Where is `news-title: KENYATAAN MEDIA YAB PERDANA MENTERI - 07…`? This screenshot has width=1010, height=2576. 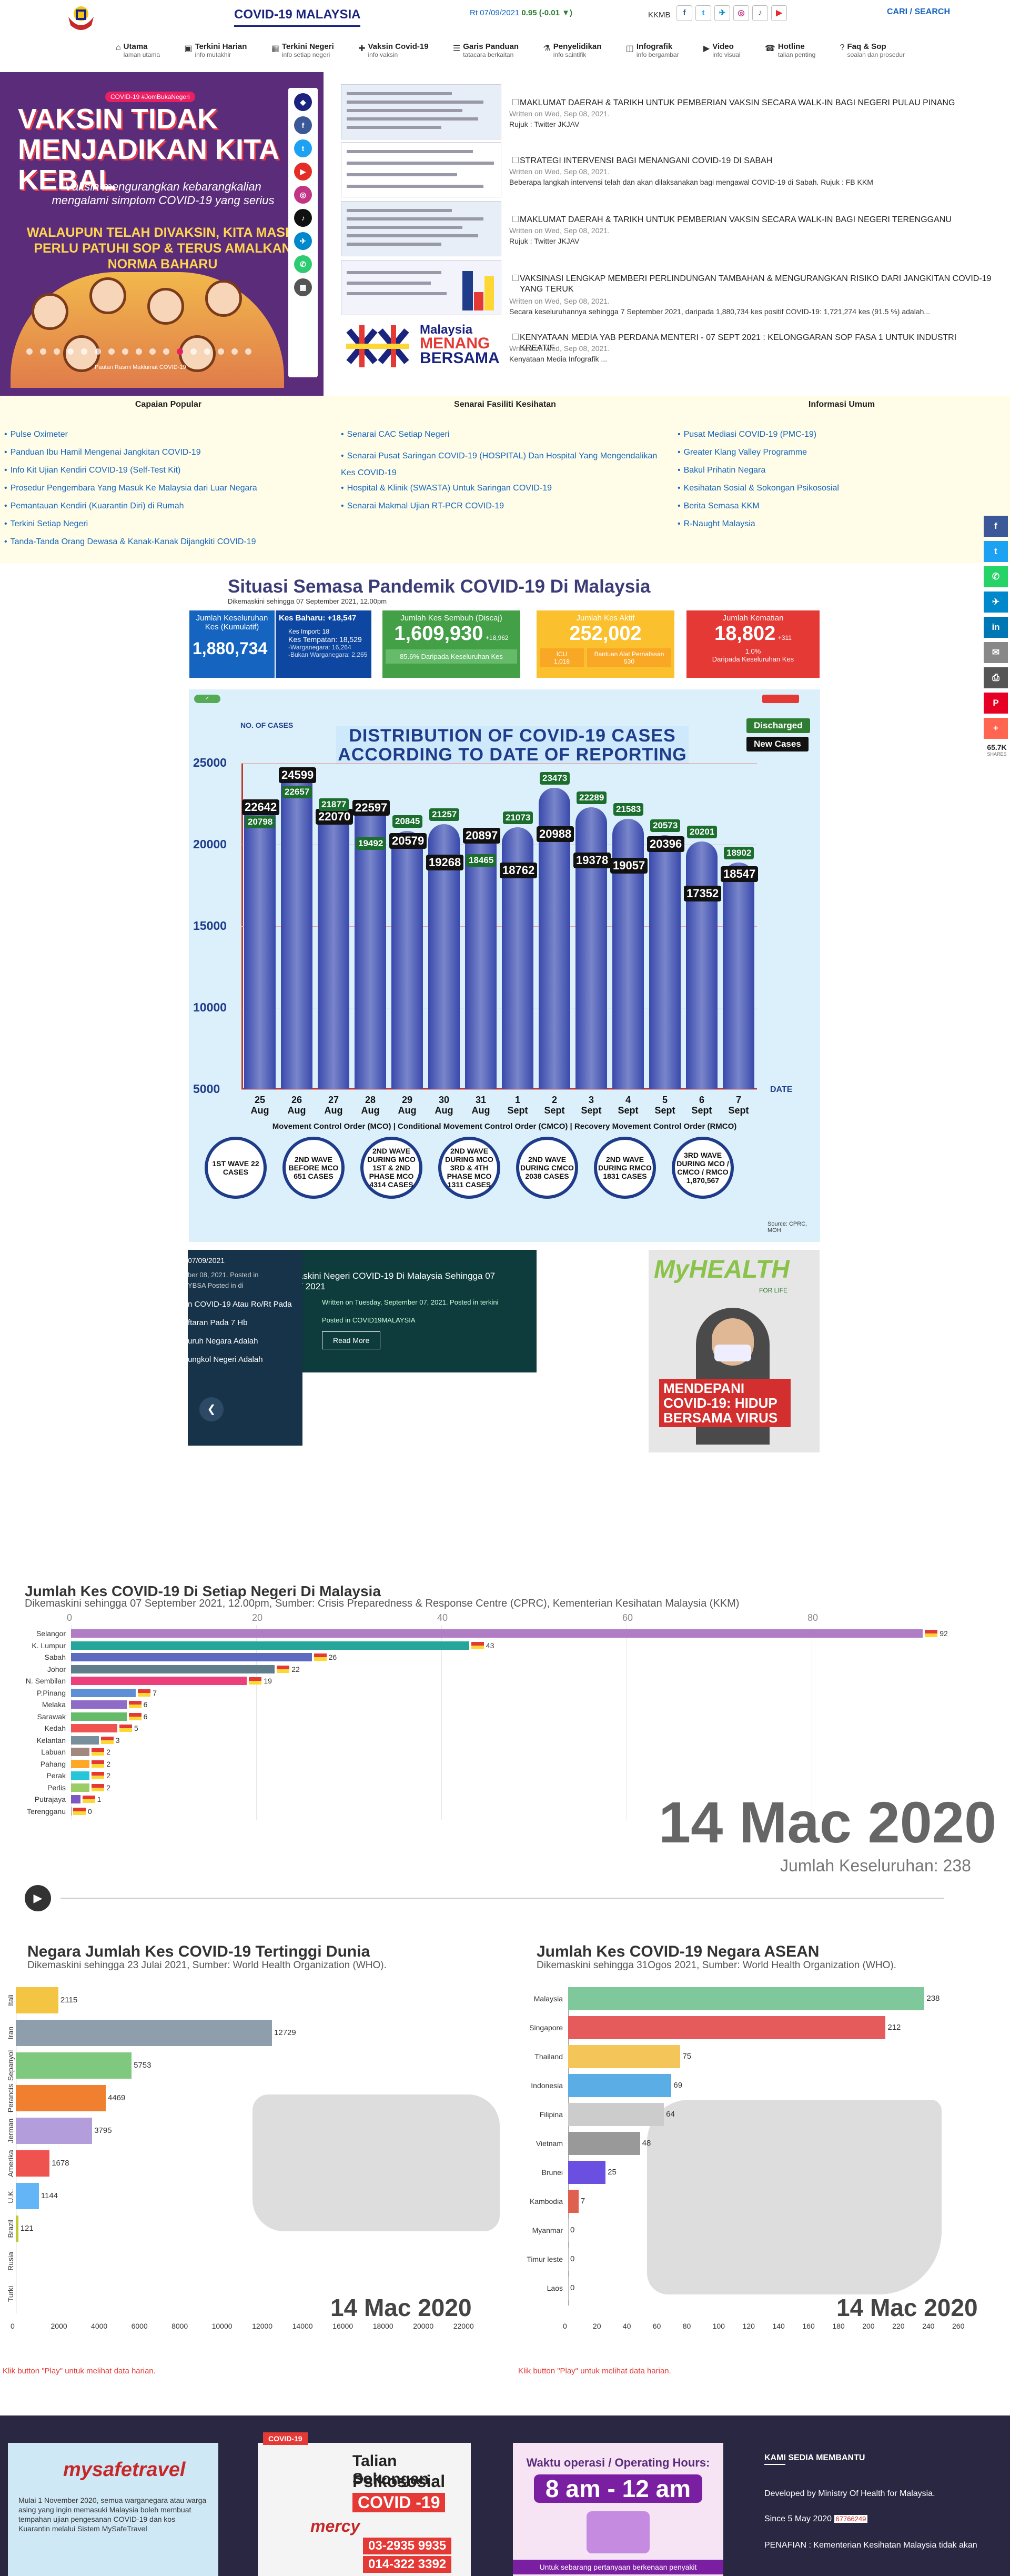
news-title: KENYATAAN MEDIA YAB PERDANA MENTERI - 07… is located at coordinates (738, 343).